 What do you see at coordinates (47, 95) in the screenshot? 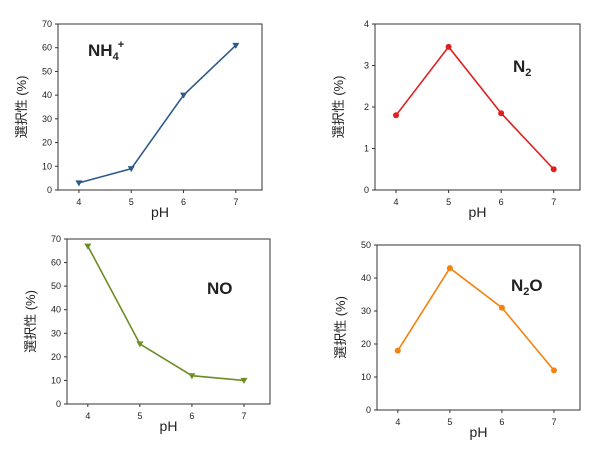
I see `nh4-y-tick-label: 40` at bounding box center [47, 95].